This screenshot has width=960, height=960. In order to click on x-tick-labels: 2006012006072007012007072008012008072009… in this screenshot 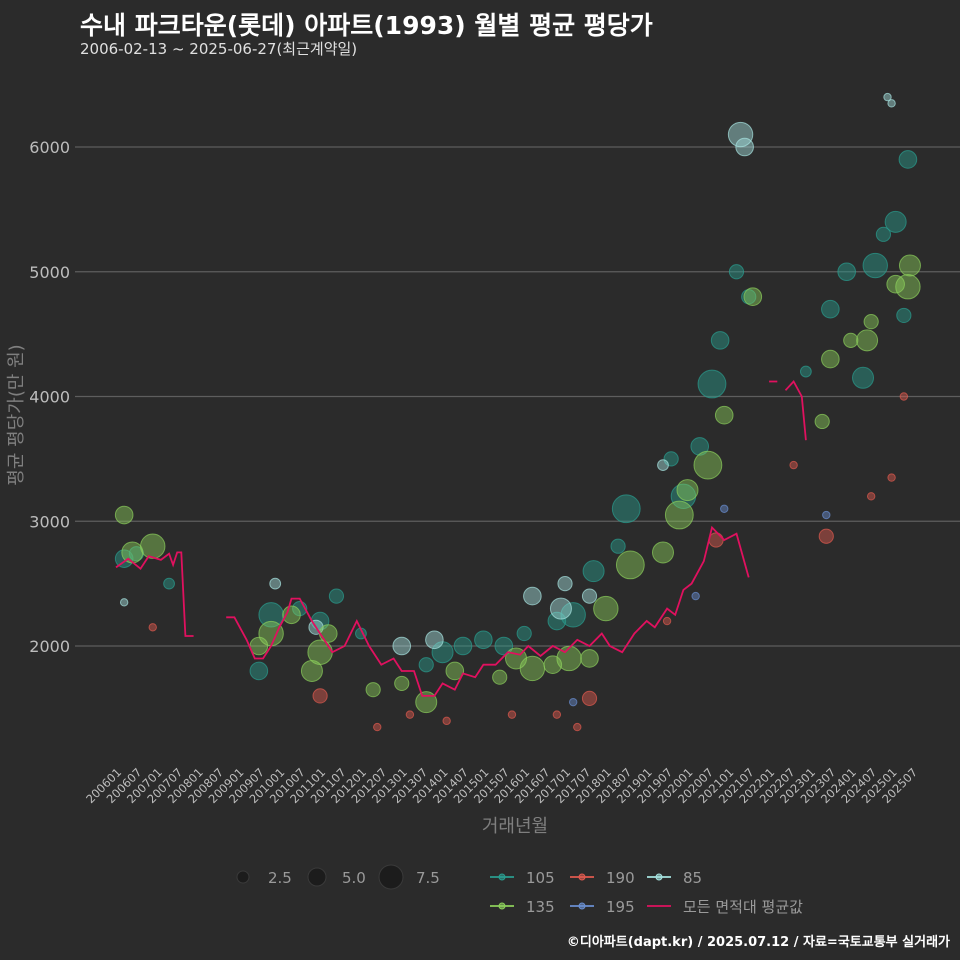, I will do `click(501, 785)`.